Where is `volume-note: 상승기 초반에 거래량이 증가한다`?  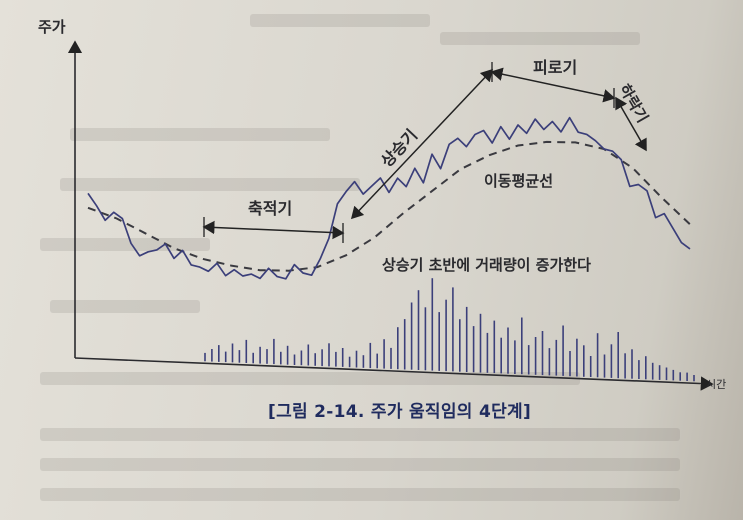 volume-note: 상승기 초반에 거래량이 증가한다 is located at coordinates (486, 265).